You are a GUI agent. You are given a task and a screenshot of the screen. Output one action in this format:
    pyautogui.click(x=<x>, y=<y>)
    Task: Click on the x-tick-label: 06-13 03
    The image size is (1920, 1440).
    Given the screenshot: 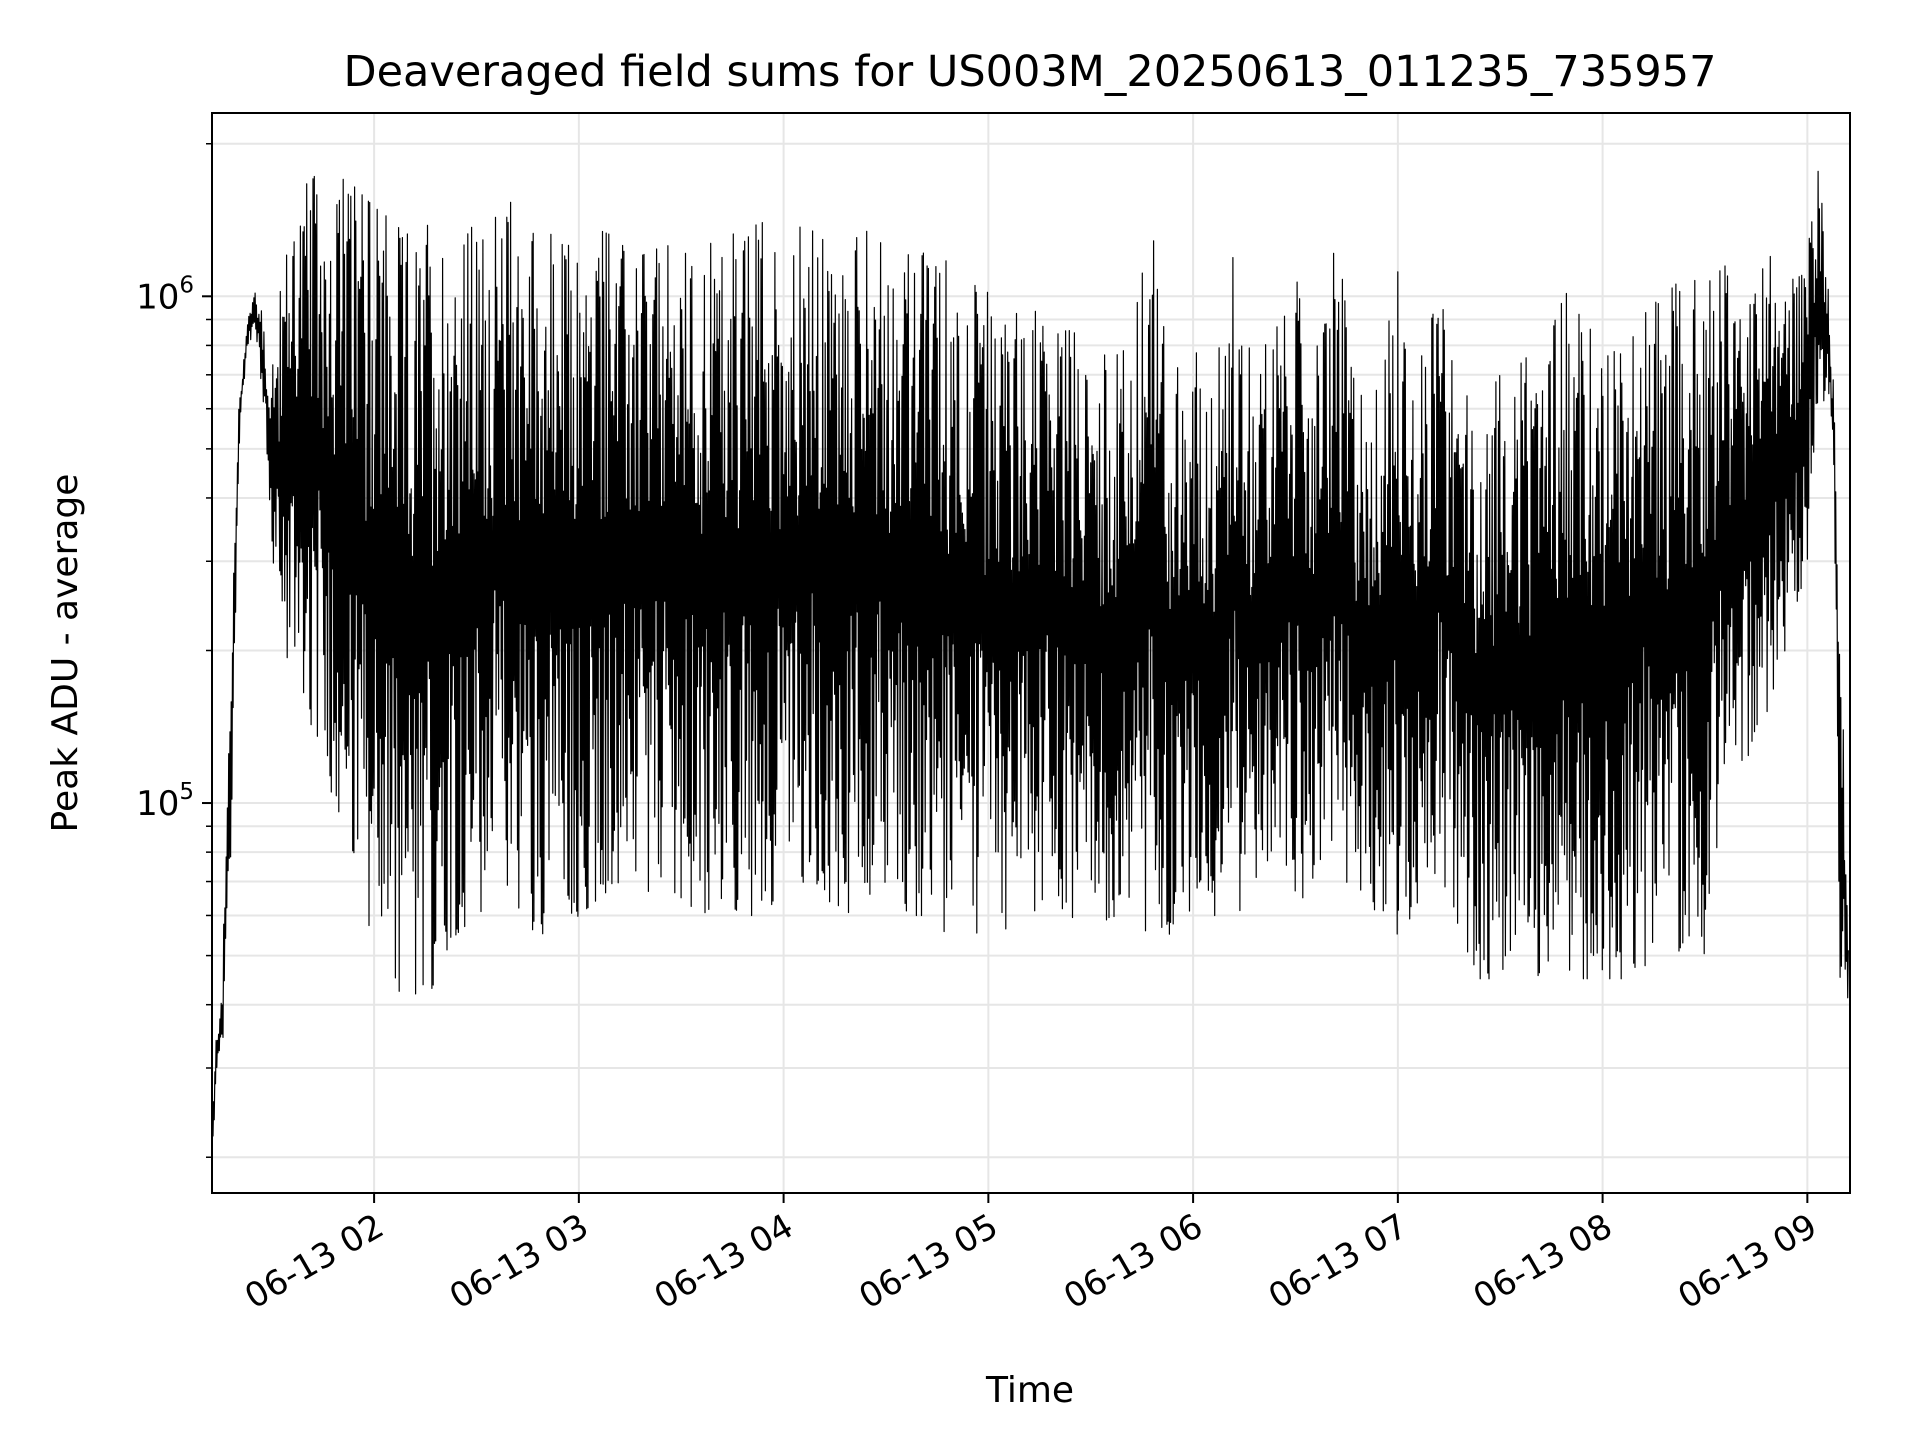 What is the action you would take?
    pyautogui.click(x=519, y=1261)
    